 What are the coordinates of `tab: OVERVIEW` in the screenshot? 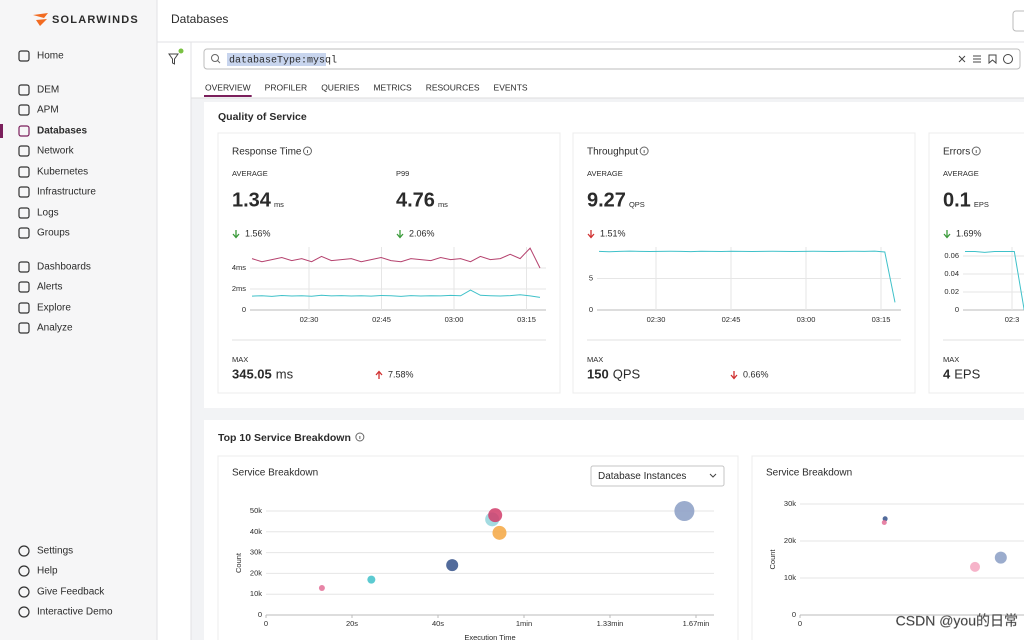 It's located at (228, 87).